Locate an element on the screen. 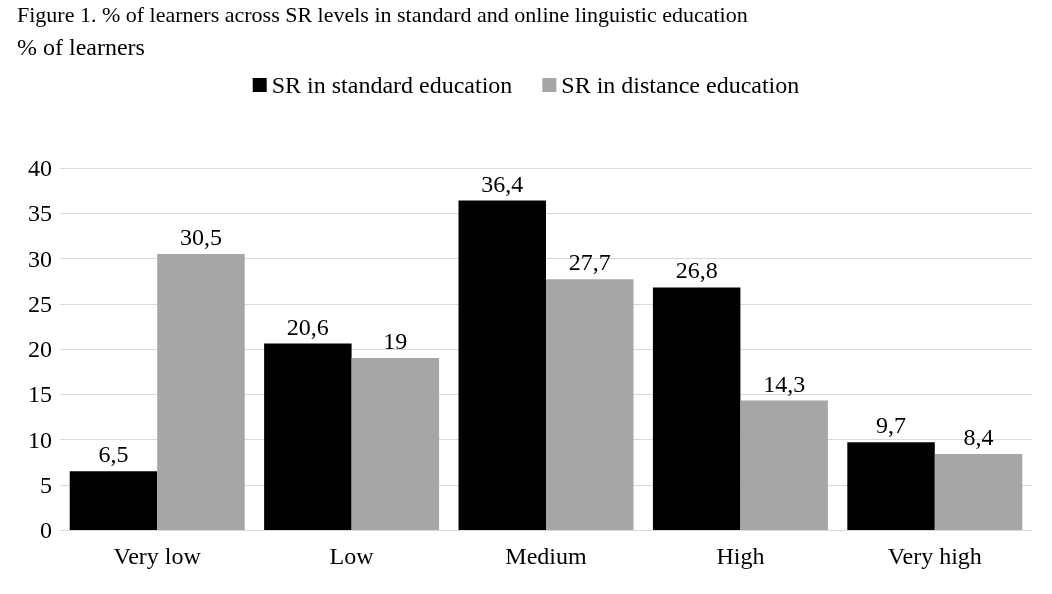 This screenshot has width=1052, height=594. data-label: 19 is located at coordinates (395, 341).